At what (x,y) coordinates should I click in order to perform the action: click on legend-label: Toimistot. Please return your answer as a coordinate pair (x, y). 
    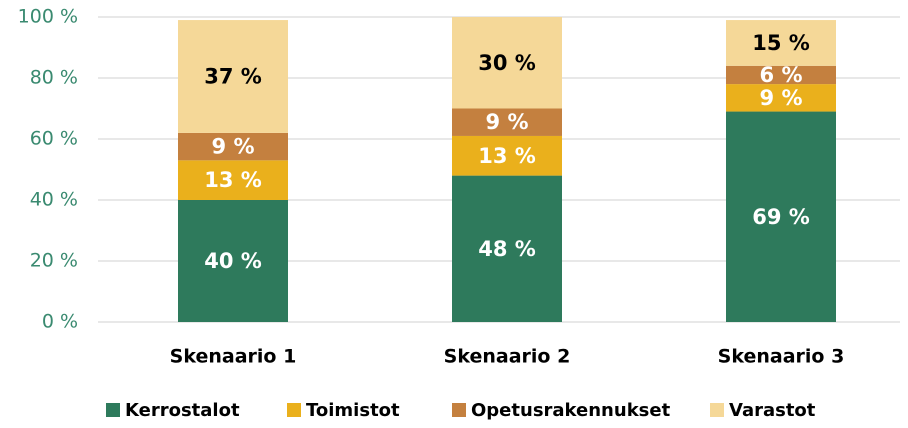
    Looking at the image, I should click on (353, 410).